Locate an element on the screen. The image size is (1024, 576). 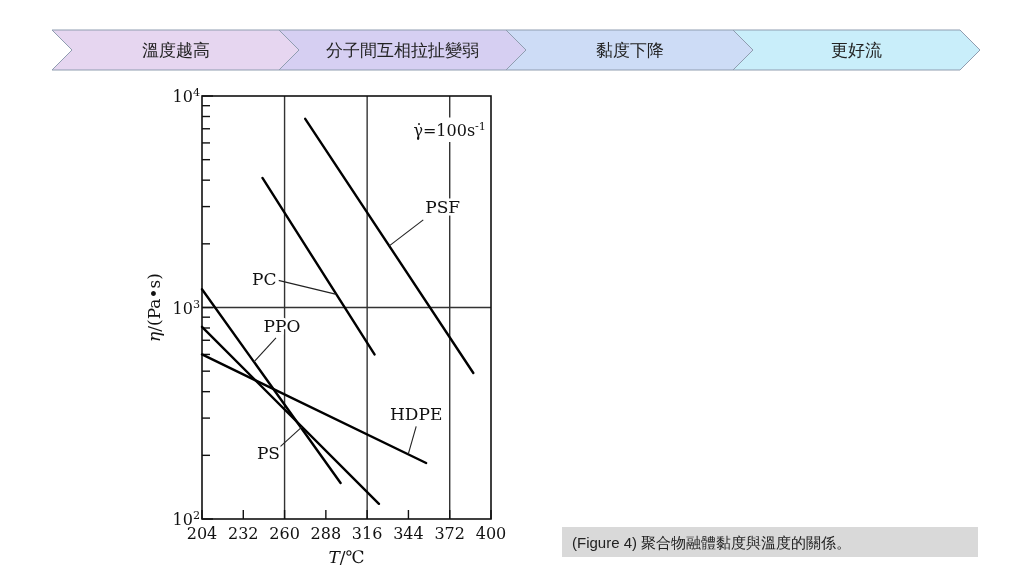
x-tick-label: 288 is located at coordinates (326, 533).